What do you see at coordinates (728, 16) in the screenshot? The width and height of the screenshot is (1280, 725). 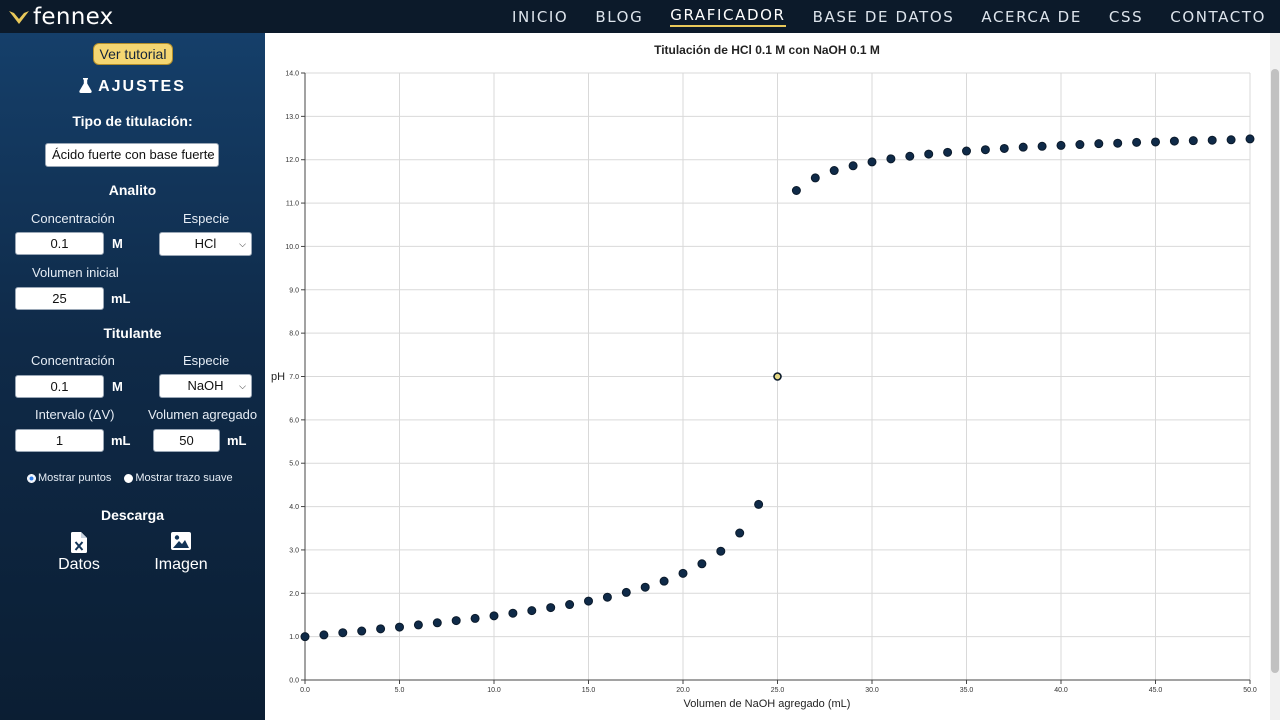 I see `nav-graficador: GRAFICADOR` at bounding box center [728, 16].